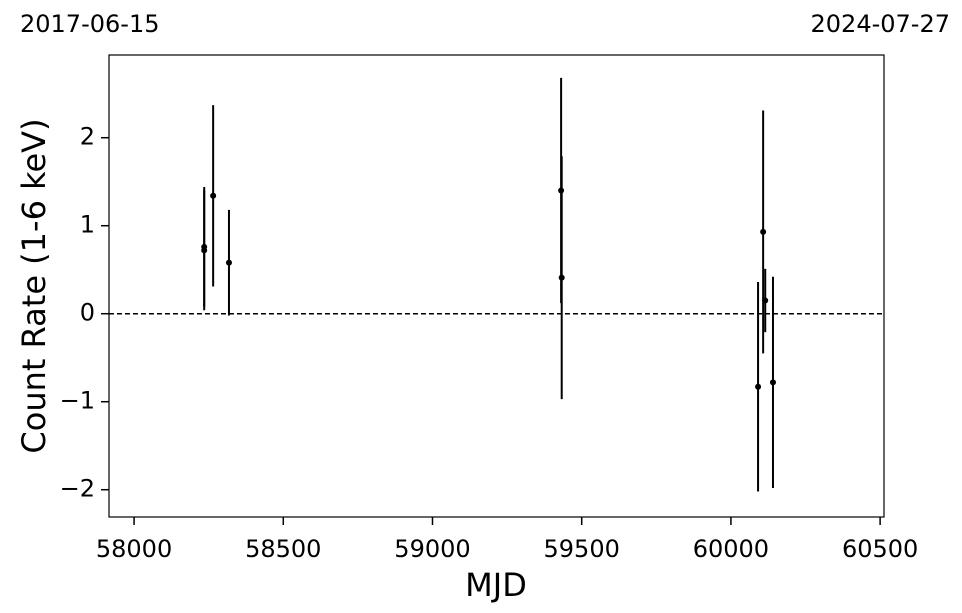 The height and width of the screenshot is (613, 962). I want to click on y-tick-label: 0, so click(87, 313).